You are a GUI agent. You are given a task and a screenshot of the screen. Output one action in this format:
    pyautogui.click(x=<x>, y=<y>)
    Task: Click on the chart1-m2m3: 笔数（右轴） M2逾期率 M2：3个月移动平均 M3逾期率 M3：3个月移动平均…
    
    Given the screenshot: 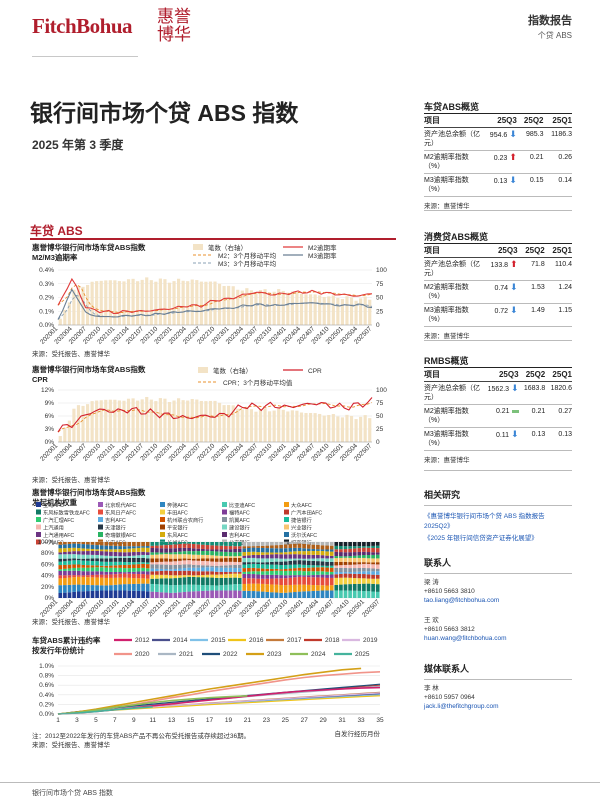 What is the action you would take?
    pyautogui.click(x=213, y=294)
    